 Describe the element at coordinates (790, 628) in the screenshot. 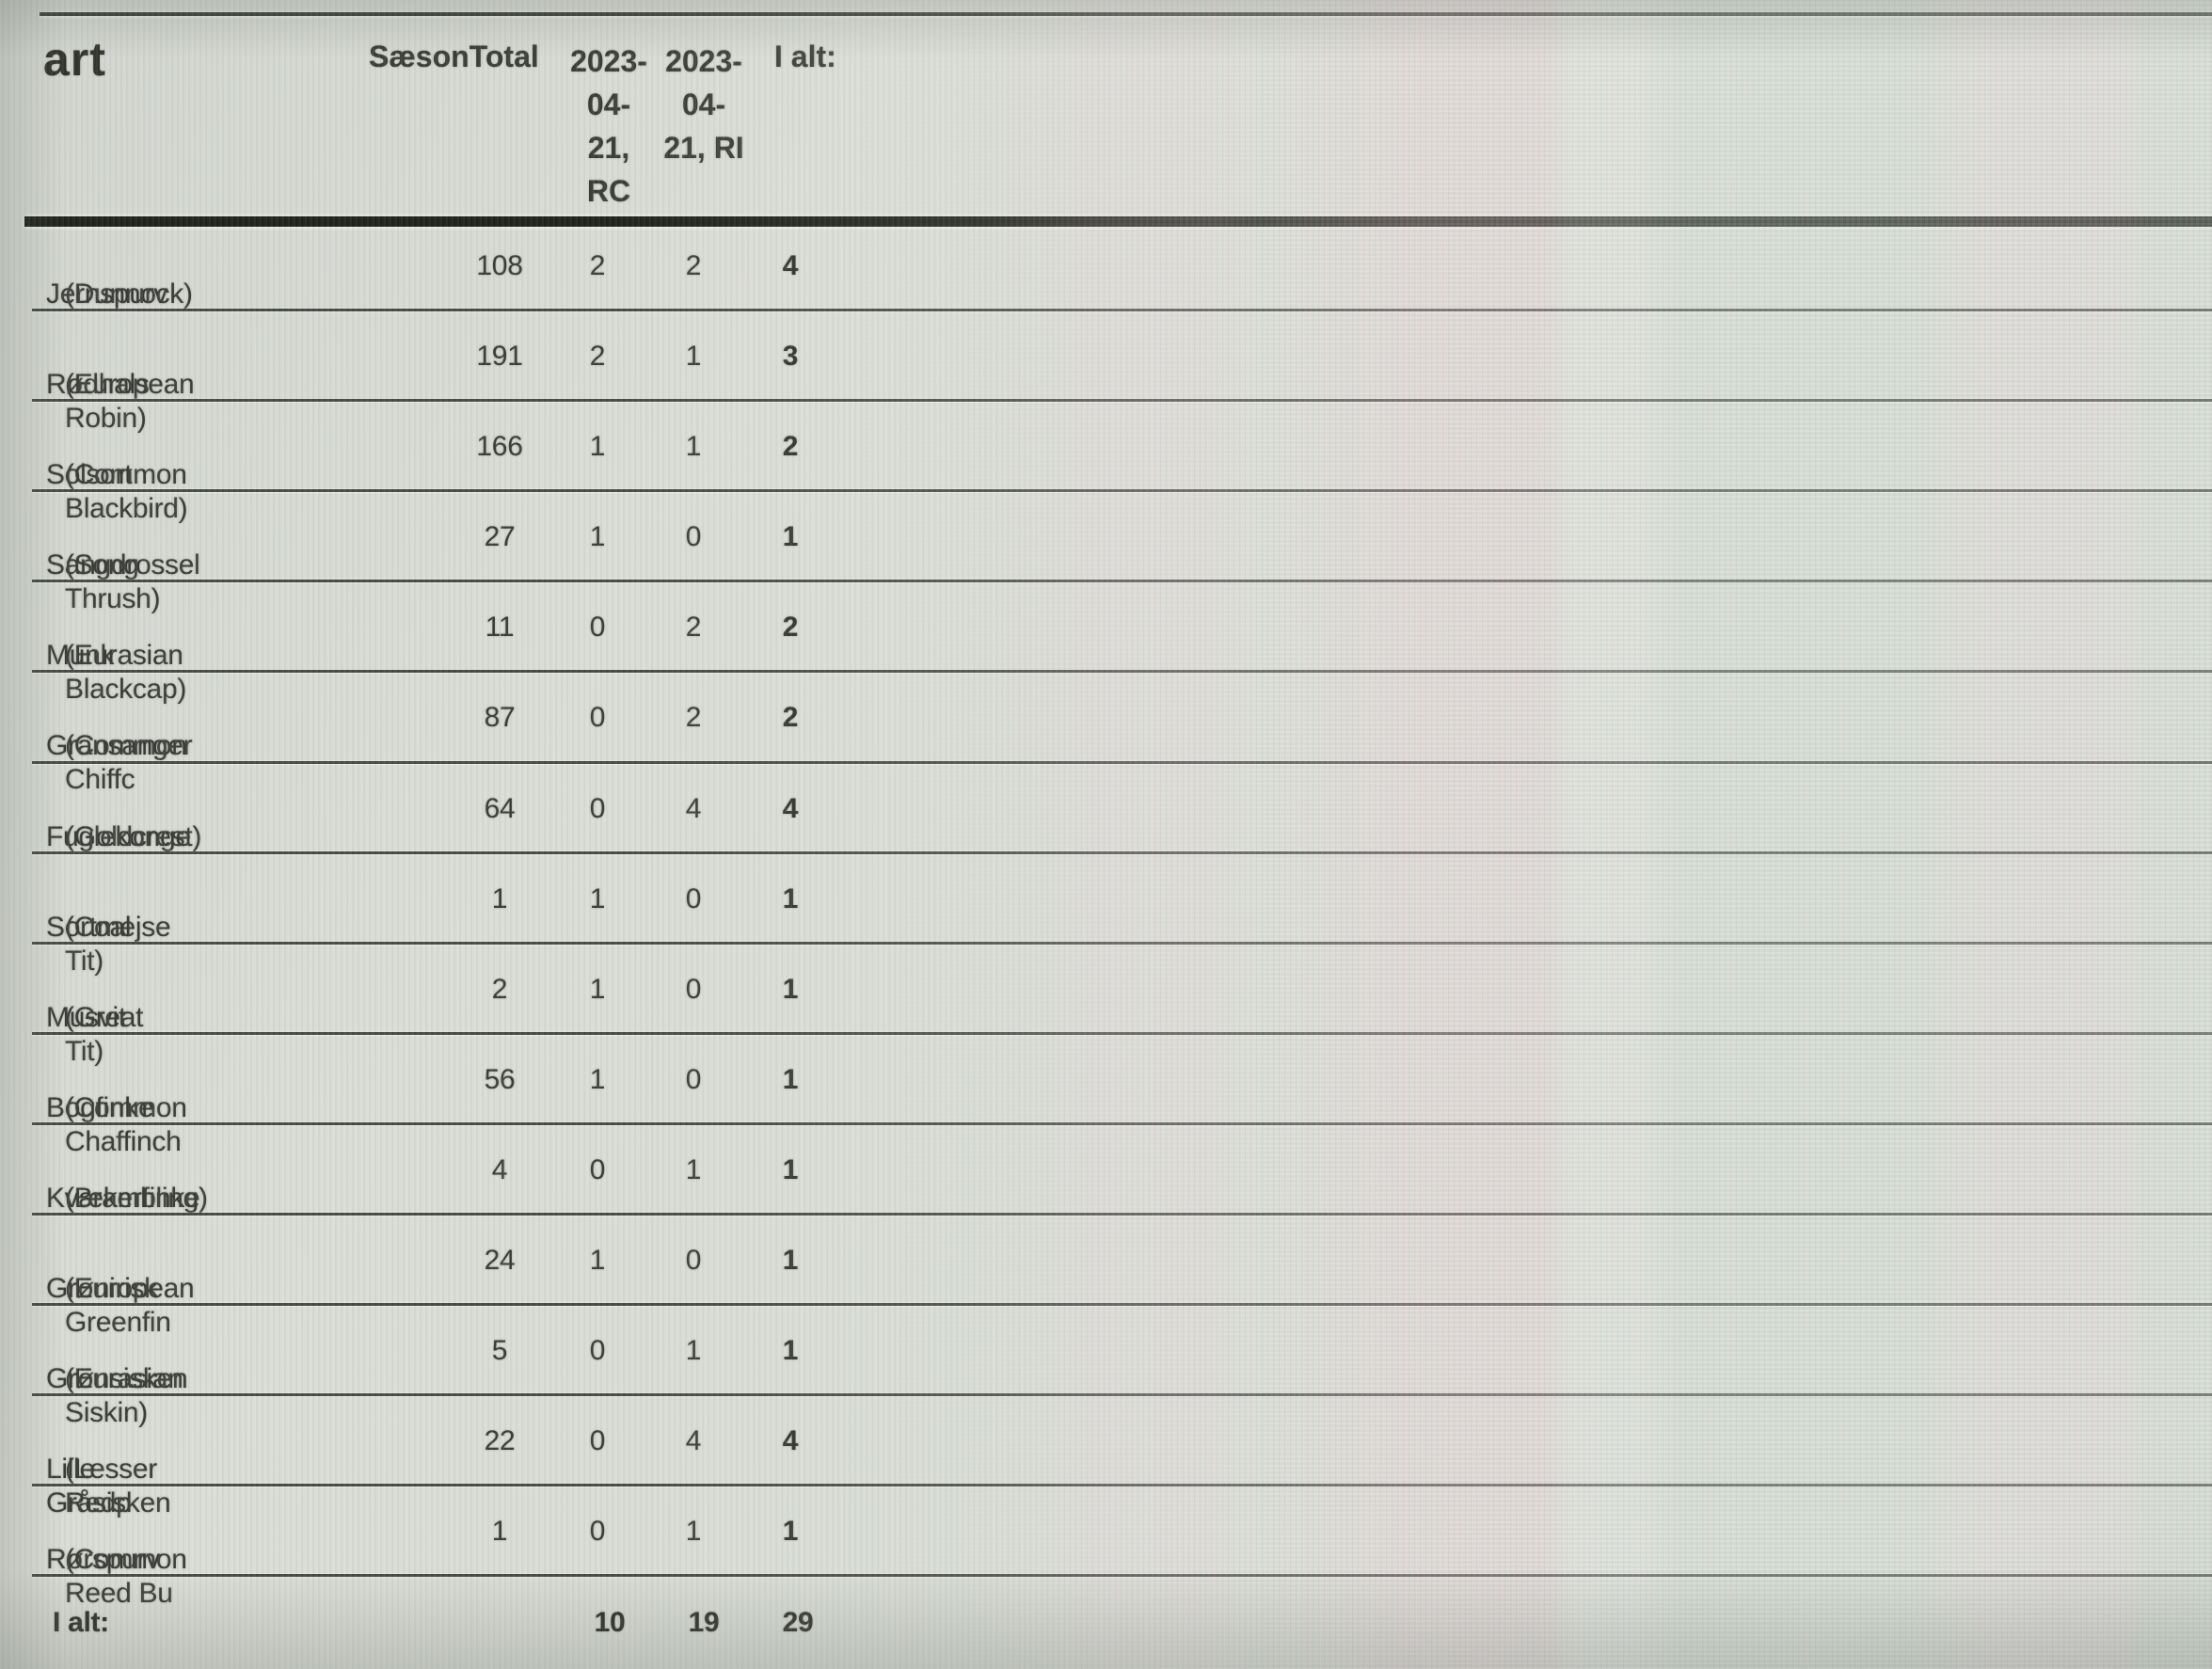

I see `row-total-value: 2` at that location.